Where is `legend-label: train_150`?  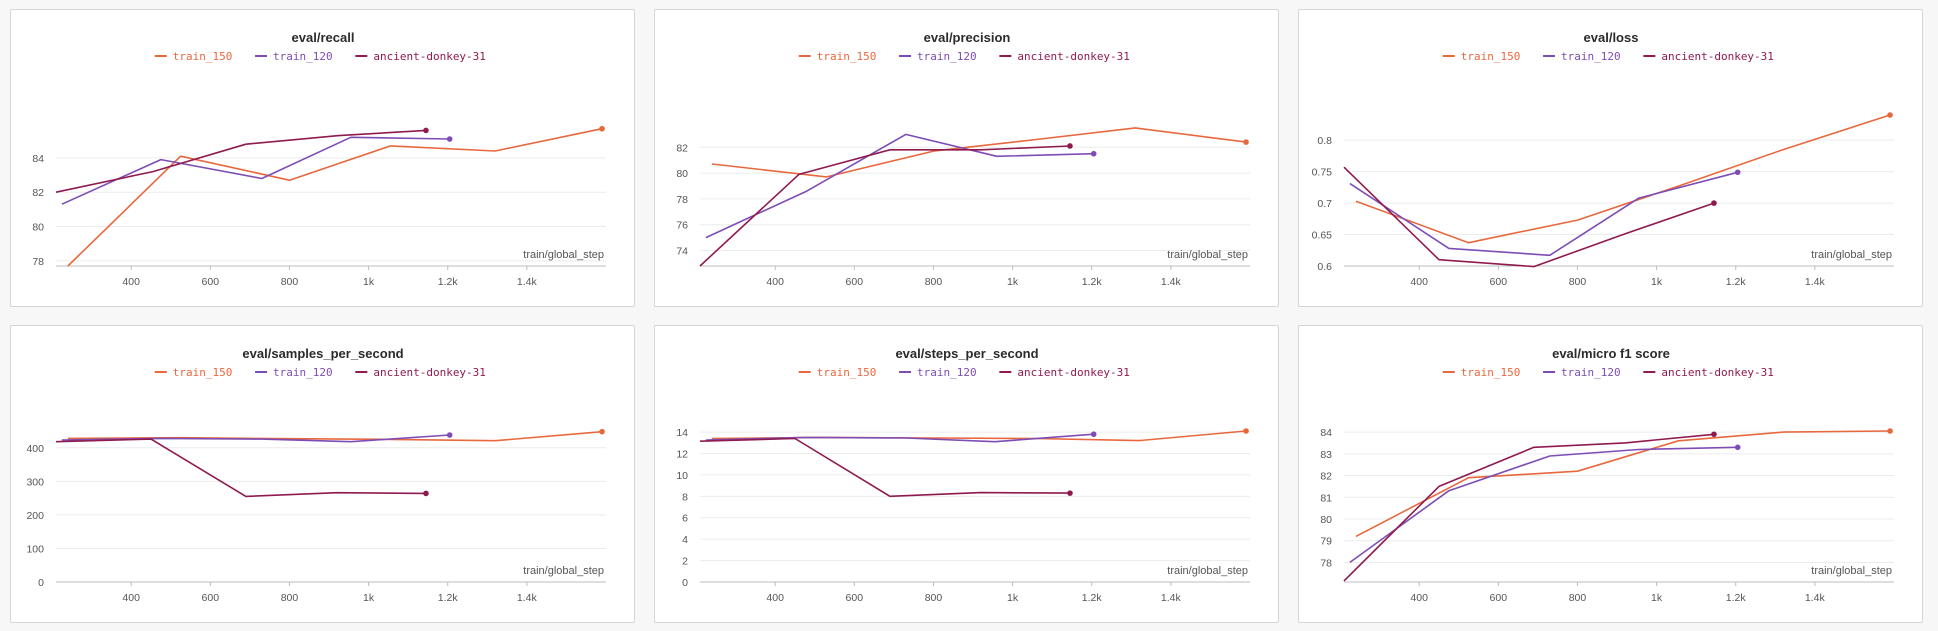
legend-label: train_150 is located at coordinates (1491, 372).